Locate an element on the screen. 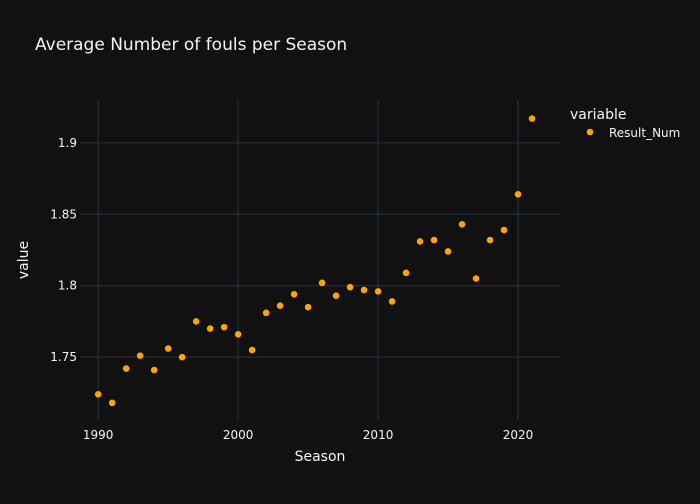 The width and height of the screenshot is (700, 504). x-axis-label: Season is located at coordinates (320, 457).